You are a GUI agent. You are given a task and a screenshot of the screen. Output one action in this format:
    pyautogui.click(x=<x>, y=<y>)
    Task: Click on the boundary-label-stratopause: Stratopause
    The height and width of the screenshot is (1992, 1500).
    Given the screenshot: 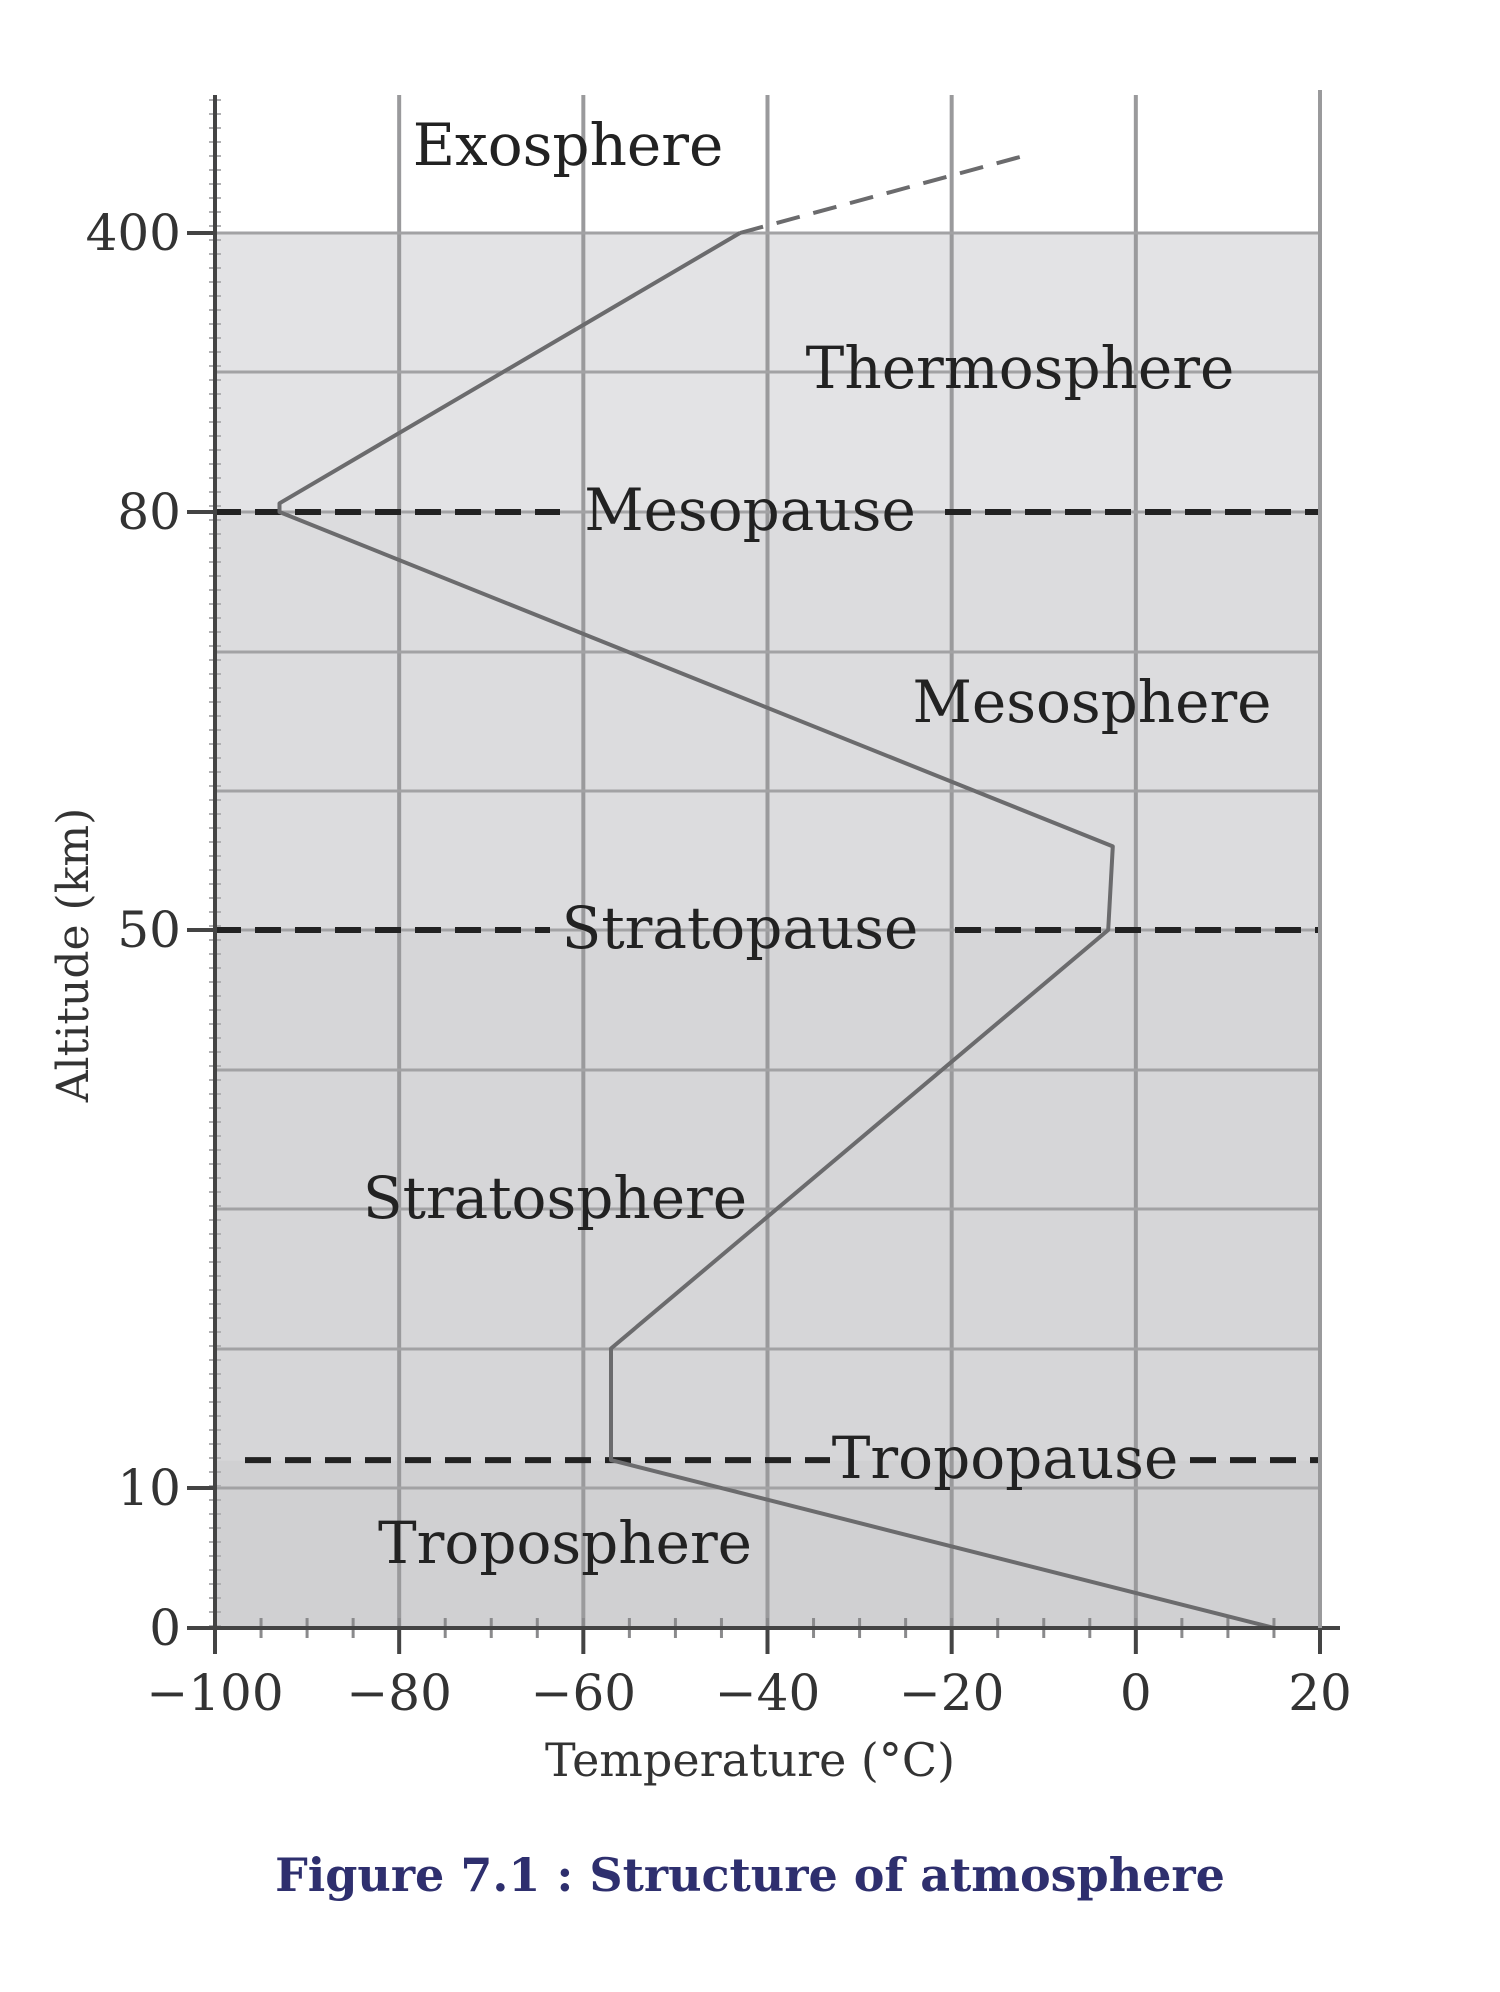 What is the action you would take?
    pyautogui.click(x=740, y=928)
    